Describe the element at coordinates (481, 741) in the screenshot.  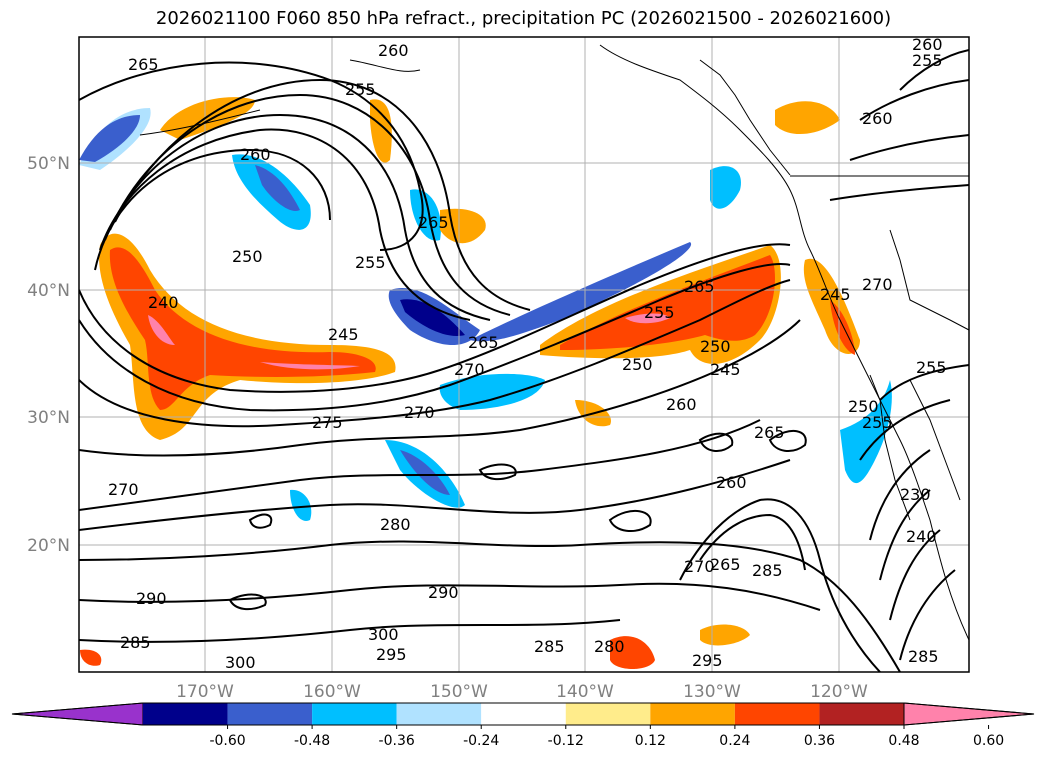
I see `colorbar-tick-label: -0.24` at that location.